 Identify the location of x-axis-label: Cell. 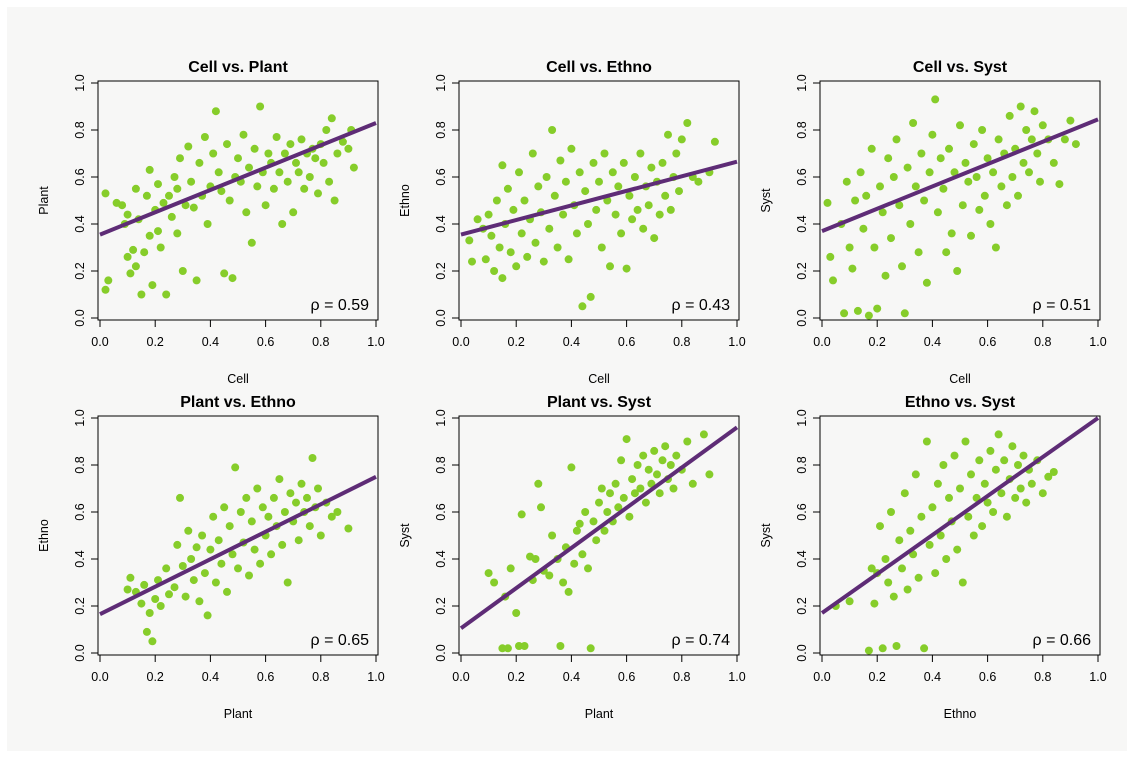
(960, 379).